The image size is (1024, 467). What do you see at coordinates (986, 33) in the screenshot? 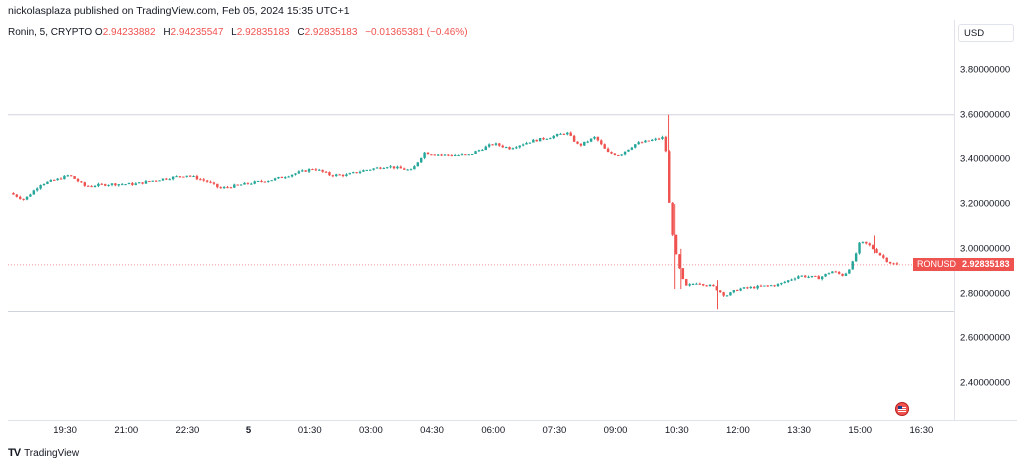
I see `currency-button: USD` at bounding box center [986, 33].